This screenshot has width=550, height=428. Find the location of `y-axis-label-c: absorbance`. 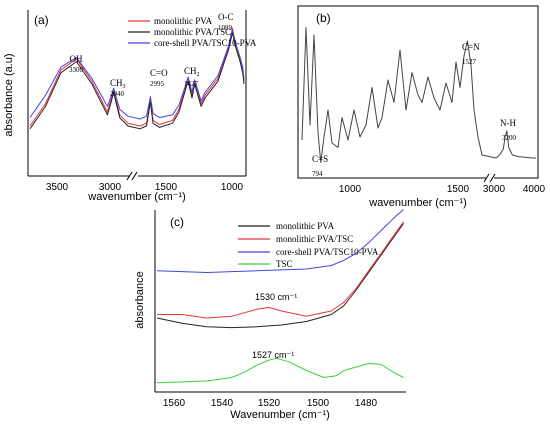

y-axis-label-c: absorbance is located at coordinates (140, 300).